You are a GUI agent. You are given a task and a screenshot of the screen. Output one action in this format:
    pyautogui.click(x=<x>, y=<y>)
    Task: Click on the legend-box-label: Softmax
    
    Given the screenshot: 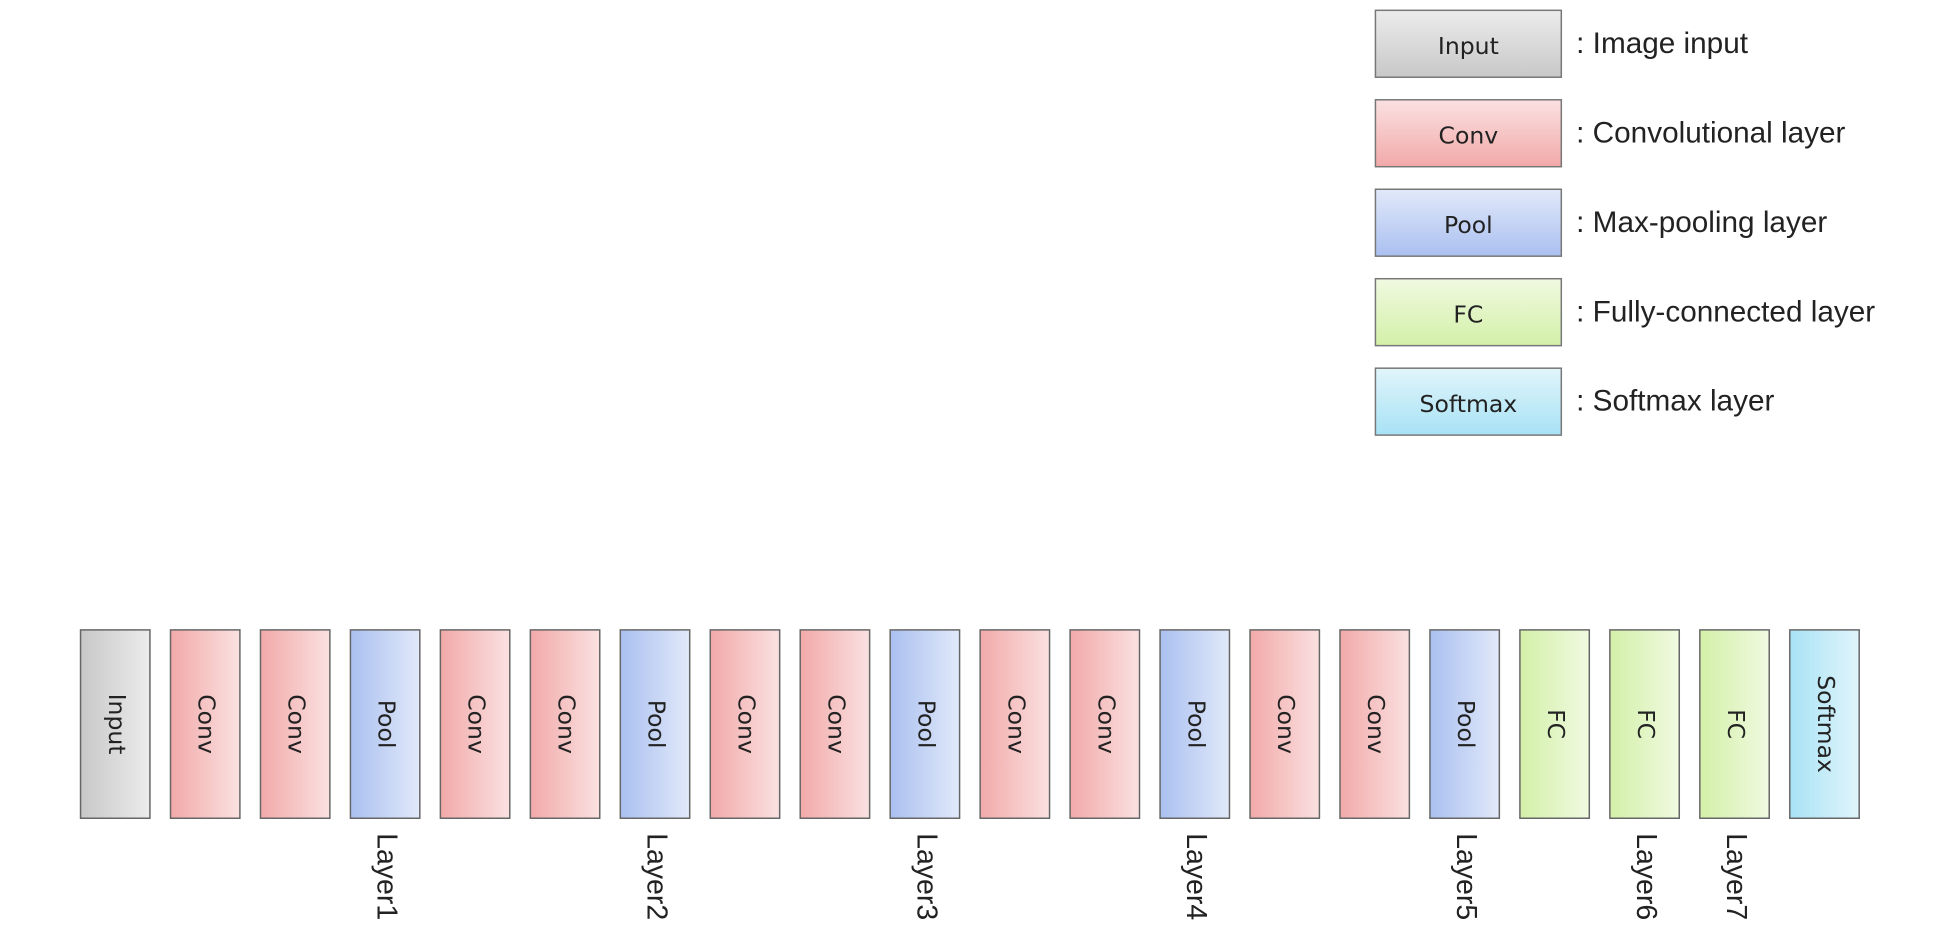 What is the action you would take?
    pyautogui.click(x=1469, y=404)
    